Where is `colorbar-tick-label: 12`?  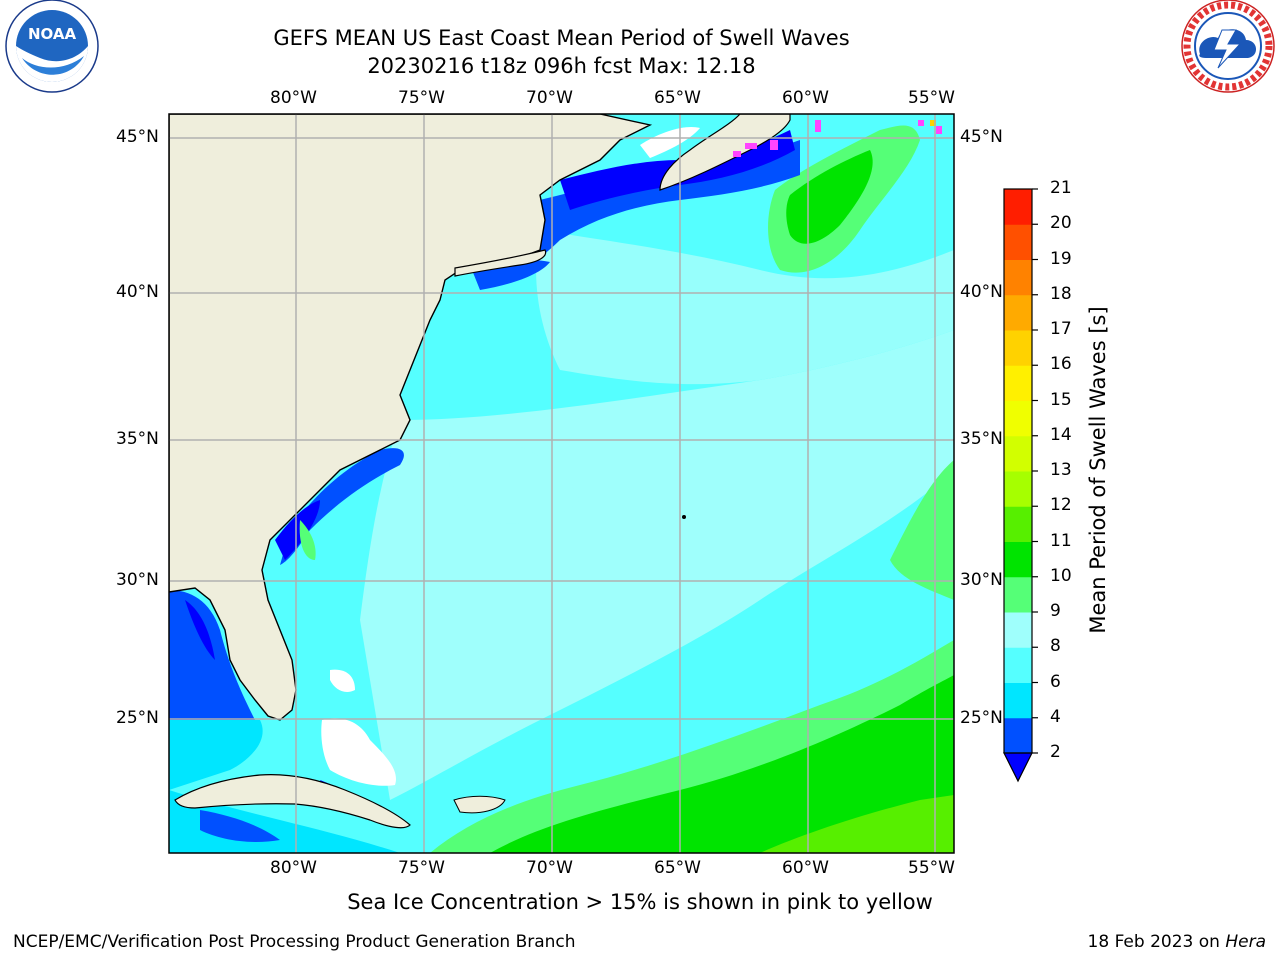
colorbar-tick-label: 12 is located at coordinates (1061, 505).